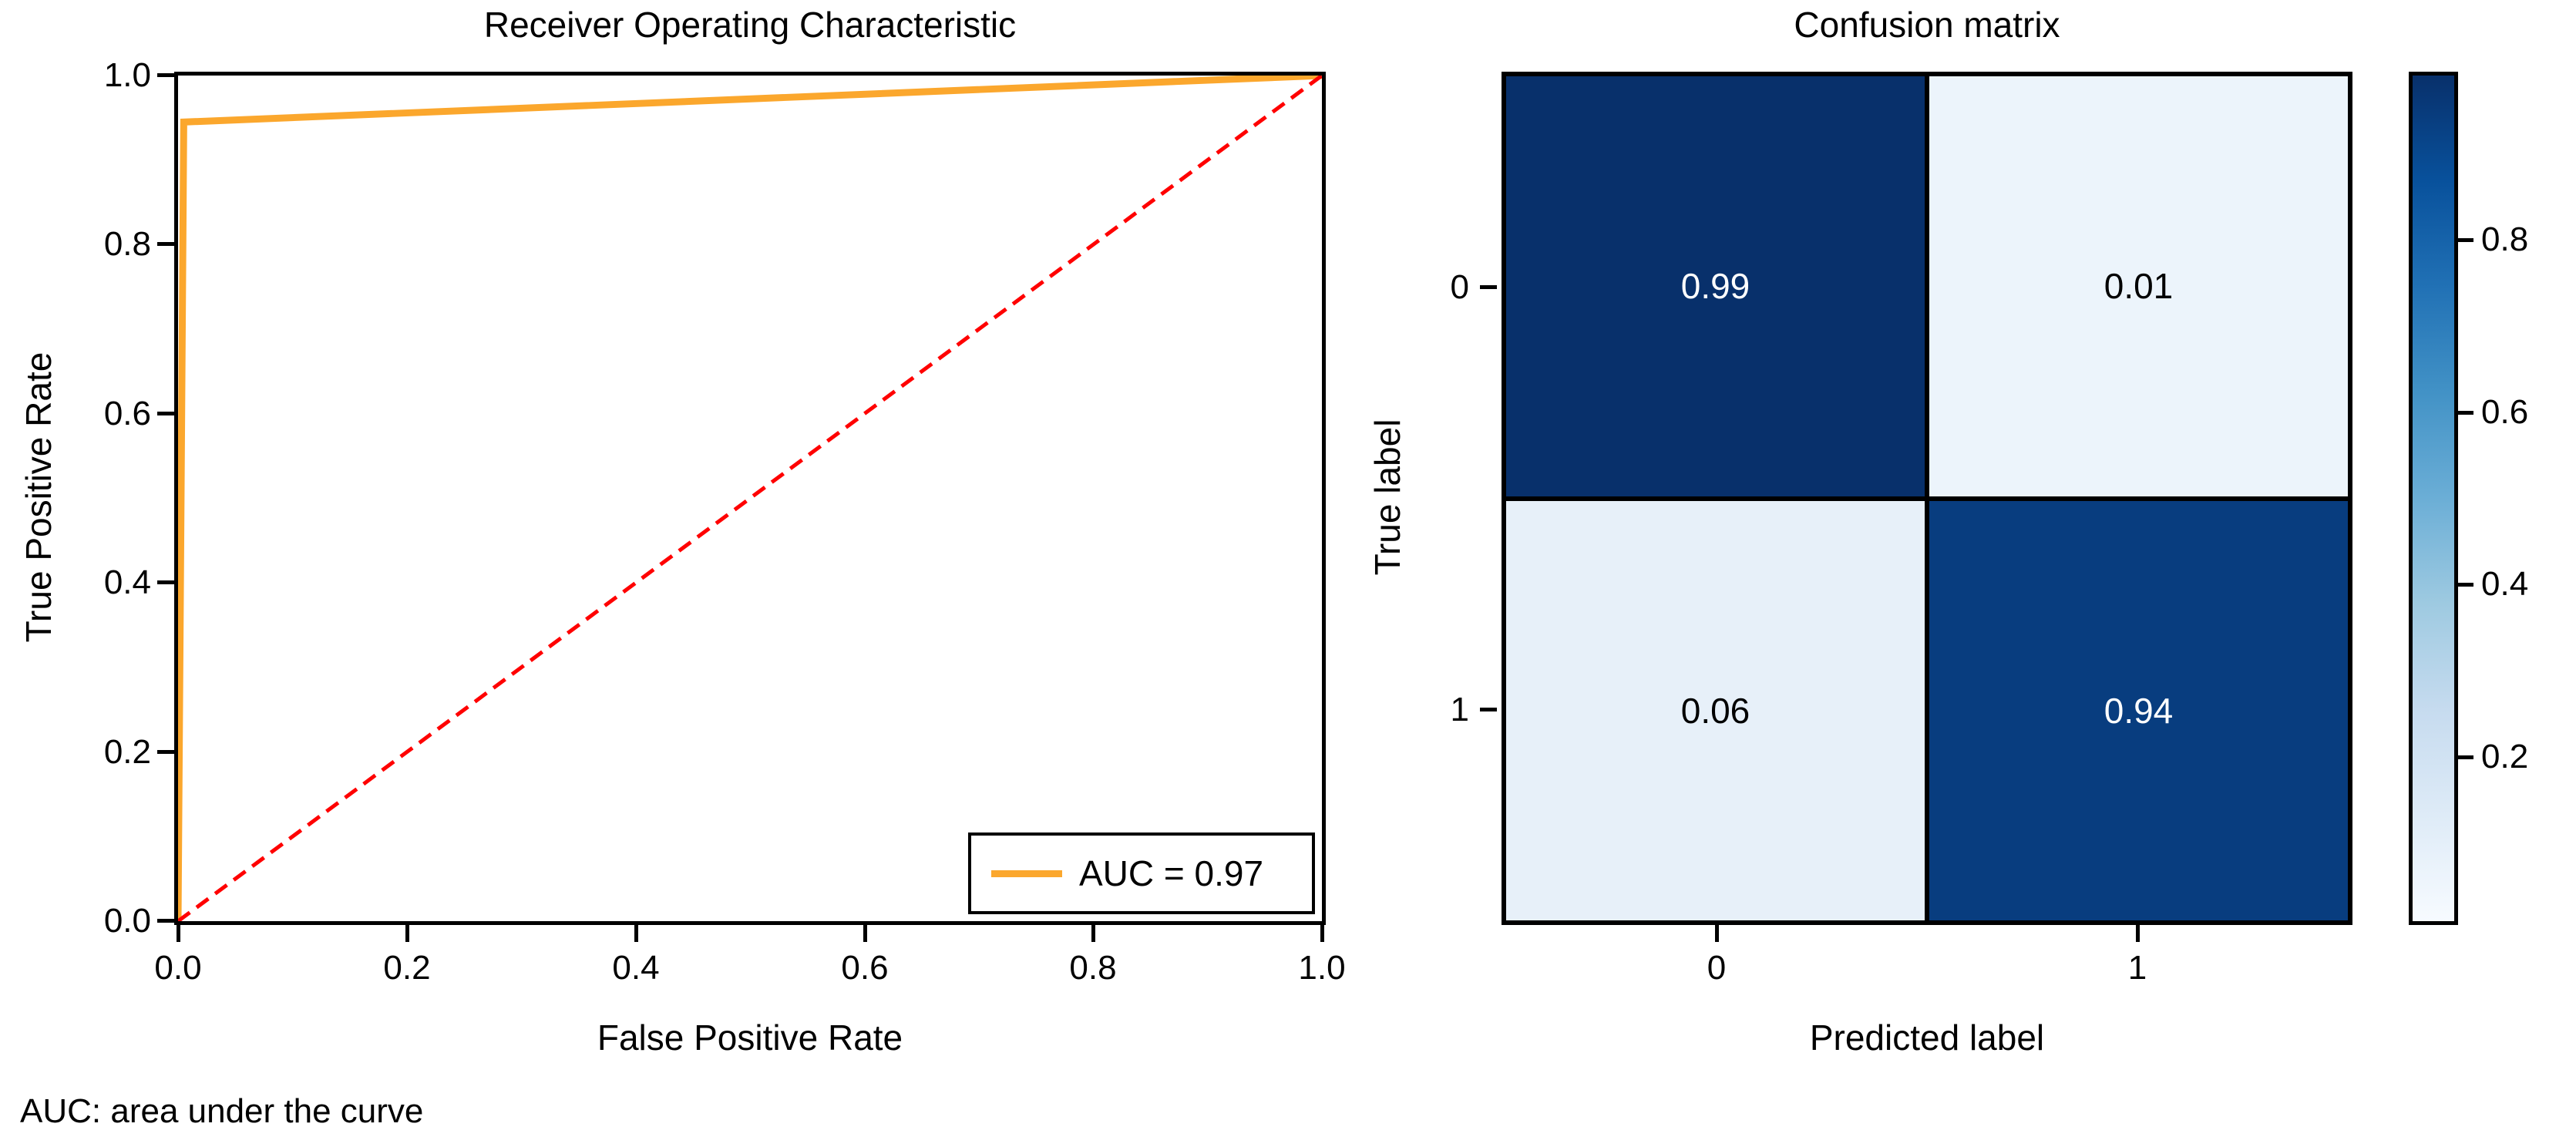 Image resolution: width=2576 pixels, height=1147 pixels. Describe the element at coordinates (865, 968) in the screenshot. I see `roc-xtick-label: 0.6` at that location.